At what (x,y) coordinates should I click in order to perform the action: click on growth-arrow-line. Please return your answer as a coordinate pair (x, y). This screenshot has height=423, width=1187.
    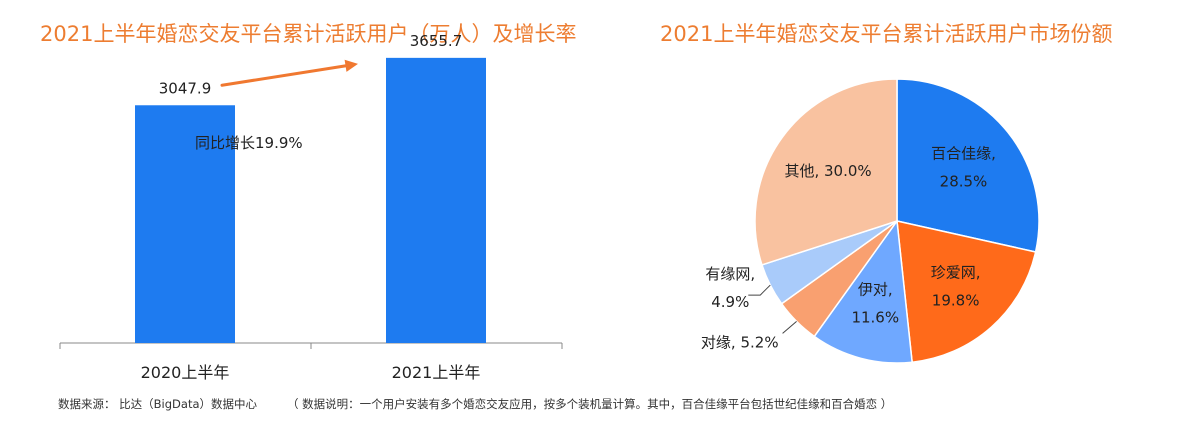
    Looking at the image, I should click on (284, 75).